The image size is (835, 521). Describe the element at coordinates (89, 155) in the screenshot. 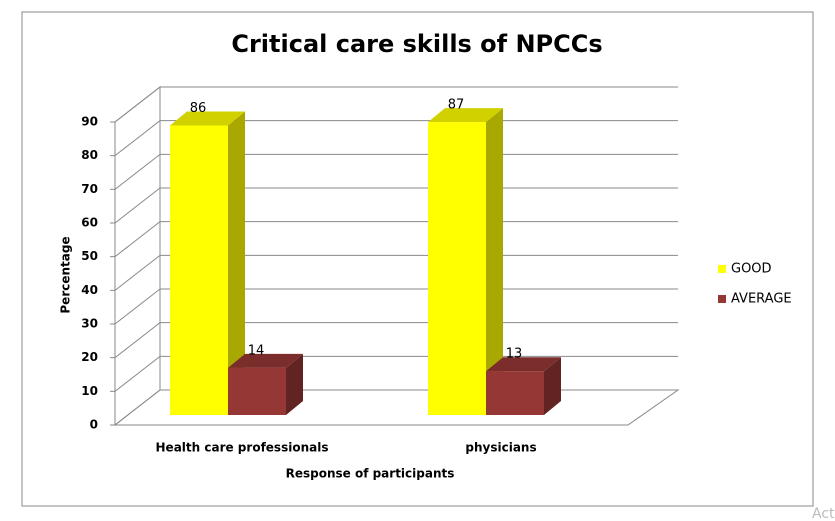

I see `y-tick-label: 80` at that location.